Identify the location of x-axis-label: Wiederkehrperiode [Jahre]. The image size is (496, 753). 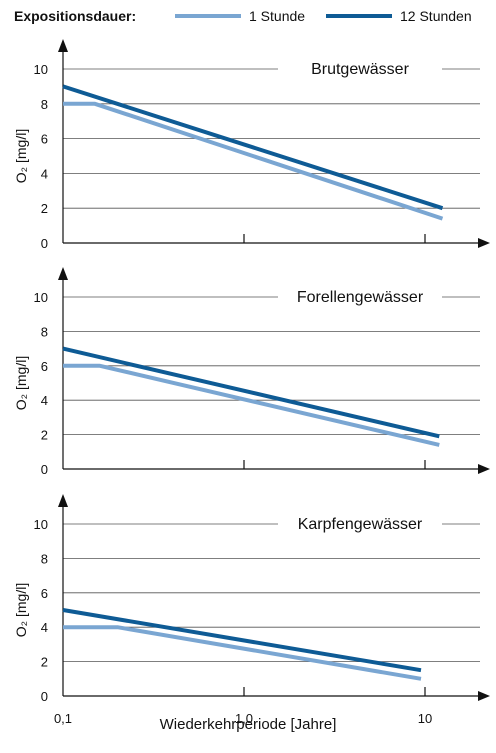
(248, 724).